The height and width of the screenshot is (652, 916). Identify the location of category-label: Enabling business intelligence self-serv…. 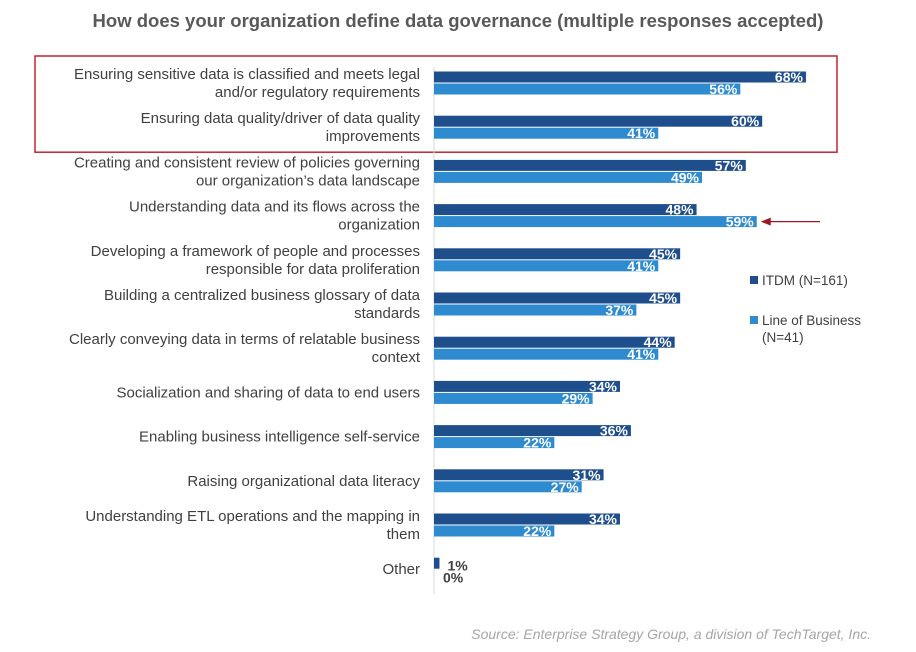
(279, 437).